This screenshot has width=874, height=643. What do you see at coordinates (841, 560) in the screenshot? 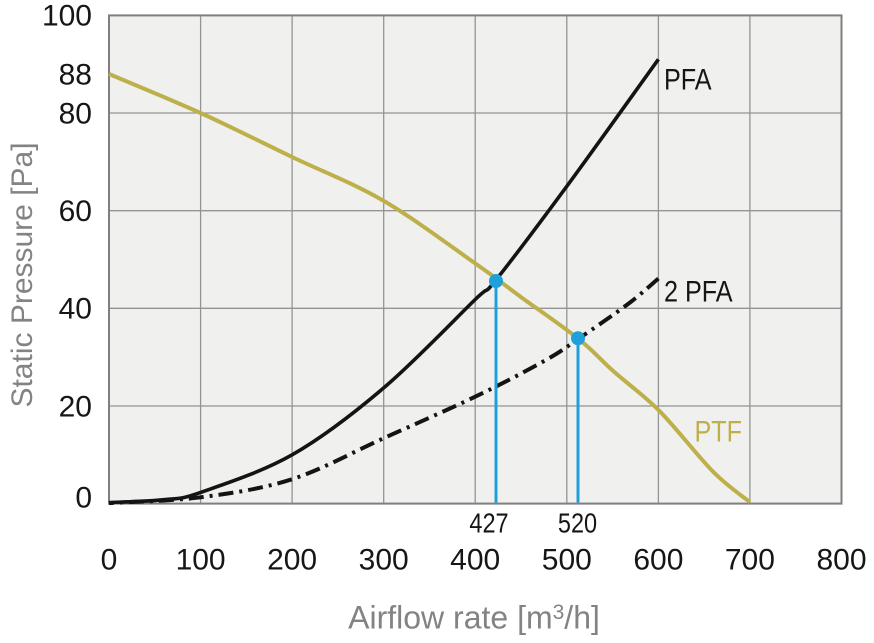
I see `svg-text: 800` at bounding box center [841, 560].